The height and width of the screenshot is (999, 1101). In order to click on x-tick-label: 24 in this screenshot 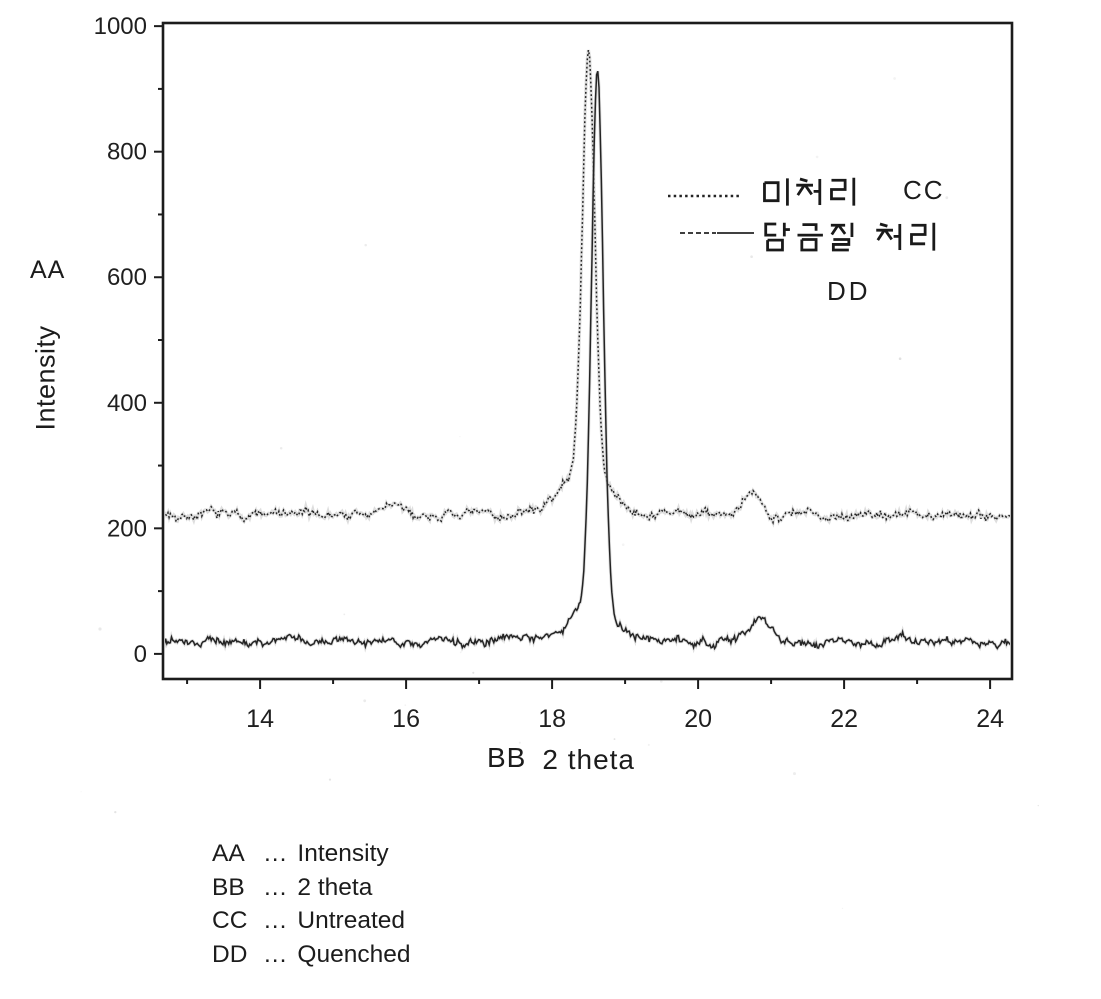, I will do `click(990, 719)`.